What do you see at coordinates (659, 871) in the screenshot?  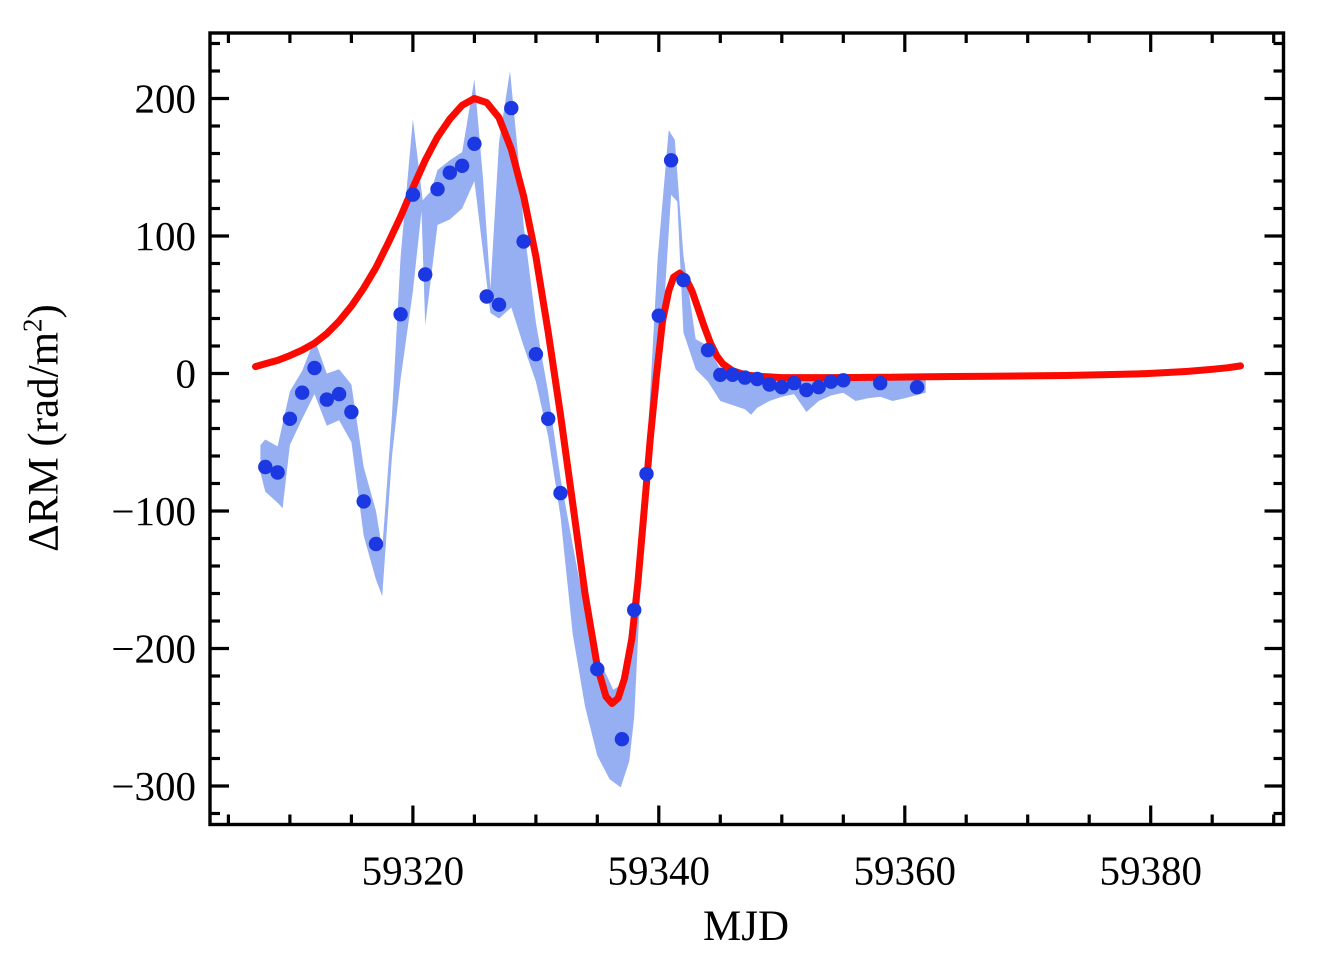 I see `x-tick-label: 59340` at bounding box center [659, 871].